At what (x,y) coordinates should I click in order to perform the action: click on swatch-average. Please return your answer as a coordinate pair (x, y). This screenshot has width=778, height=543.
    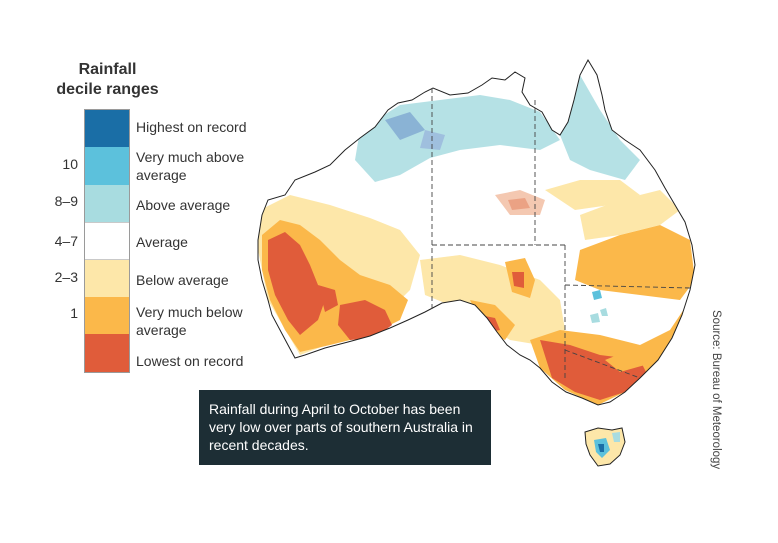
    Looking at the image, I should click on (107, 241).